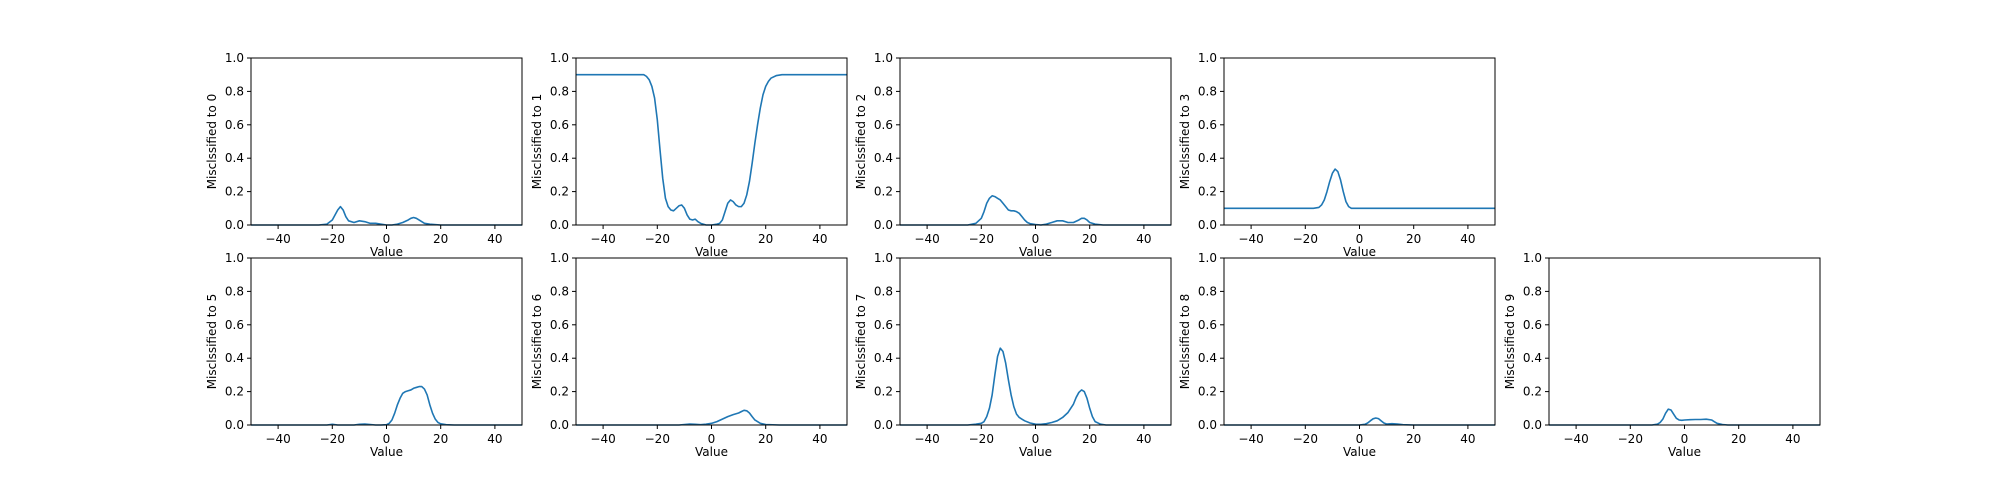 Image resolution: width=2000 pixels, height=480 pixels. Describe the element at coordinates (861, 342) in the screenshot. I see `y-axis-label: Misclssified to 7` at that location.